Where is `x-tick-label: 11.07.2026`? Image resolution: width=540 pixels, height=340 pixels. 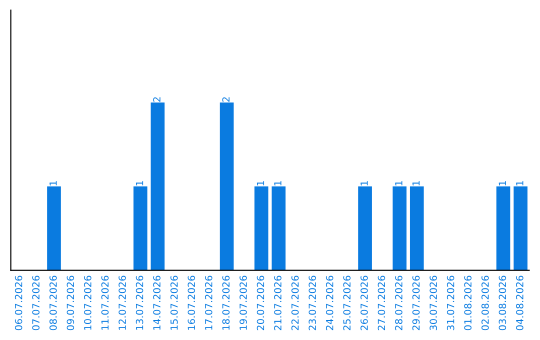
x-tick-label: 11.07.2026 is located at coordinates (105, 303).